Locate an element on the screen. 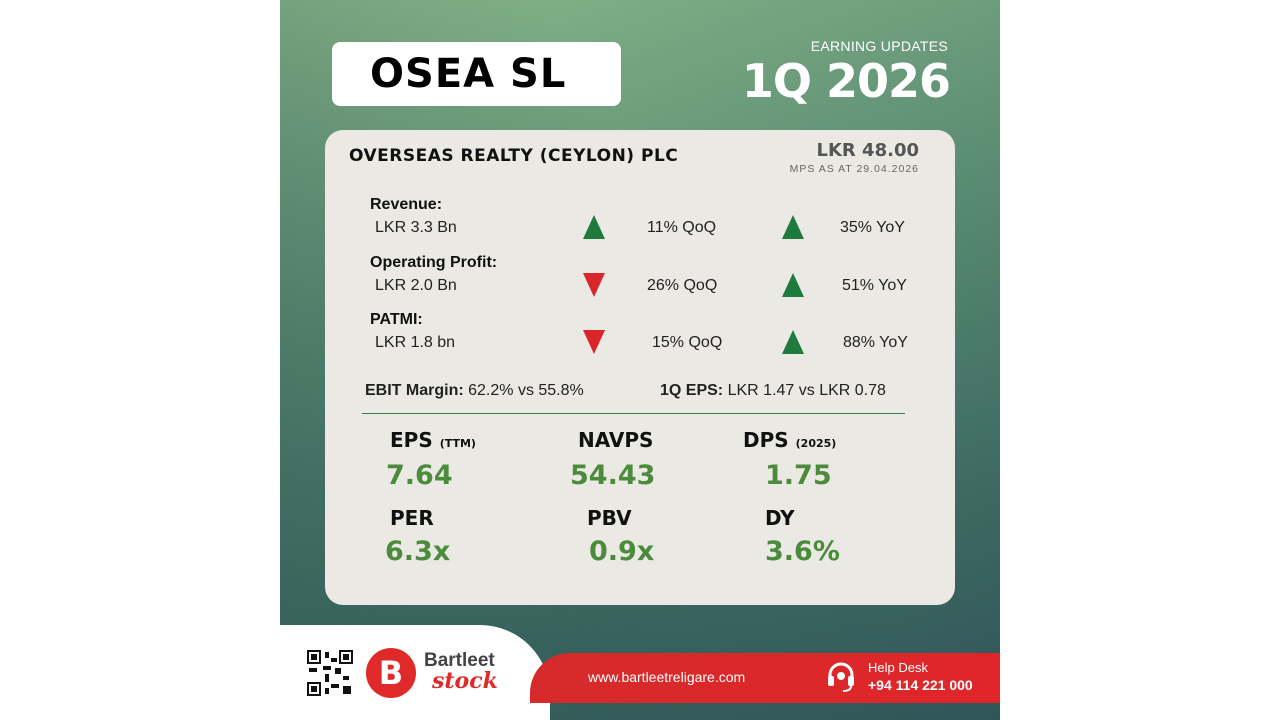 Image resolution: width=1280 pixels, height=720 pixels. ratio-note: (TTM) is located at coordinates (457, 443).